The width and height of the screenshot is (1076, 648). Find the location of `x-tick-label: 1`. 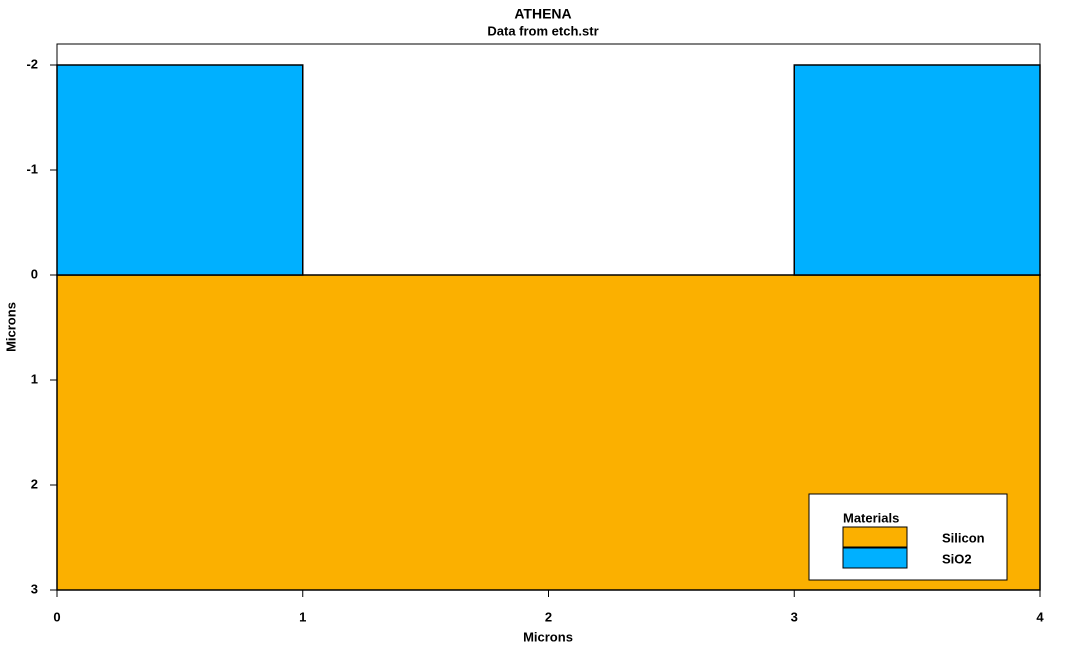

x-tick-label: 1 is located at coordinates (302, 616).